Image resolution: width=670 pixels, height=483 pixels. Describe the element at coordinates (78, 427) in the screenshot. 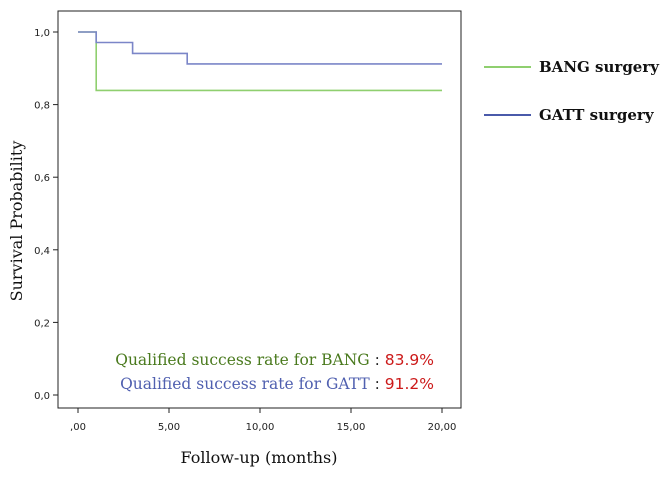

I see `x-tick-label: ,00` at that location.